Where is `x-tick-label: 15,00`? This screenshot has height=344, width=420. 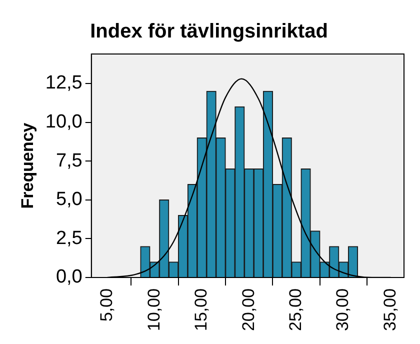 x-tick-label: 15,00 is located at coordinates (201, 310).